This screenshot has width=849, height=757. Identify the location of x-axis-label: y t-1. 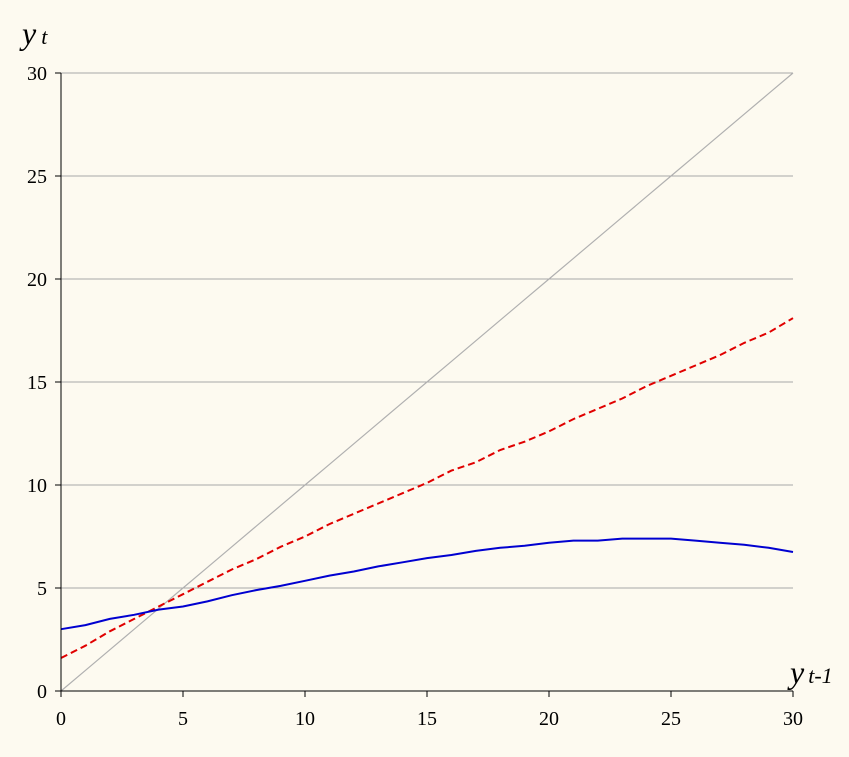
(810, 672).